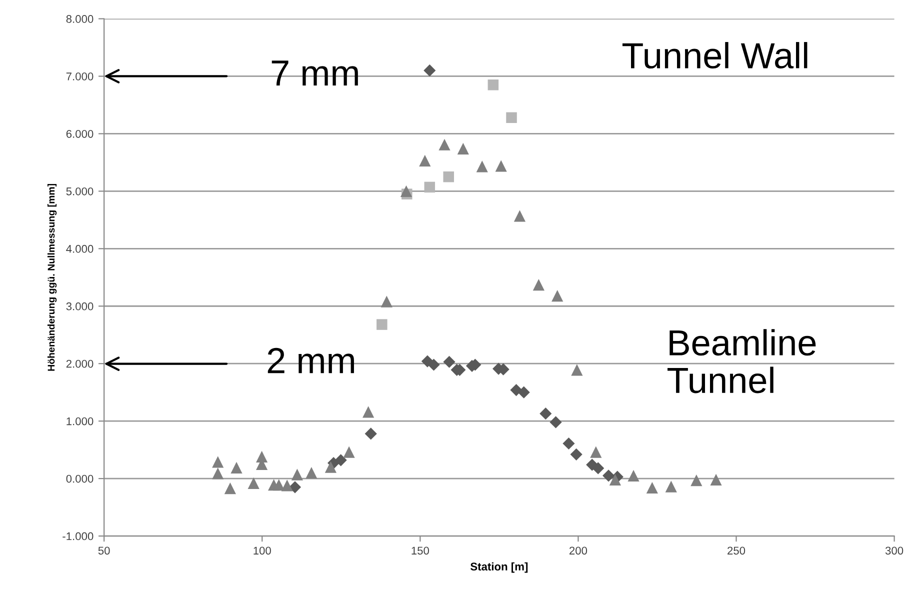 The height and width of the screenshot is (605, 921). What do you see at coordinates (894, 550) in the screenshot?
I see `x-tick-label: 300` at bounding box center [894, 550].